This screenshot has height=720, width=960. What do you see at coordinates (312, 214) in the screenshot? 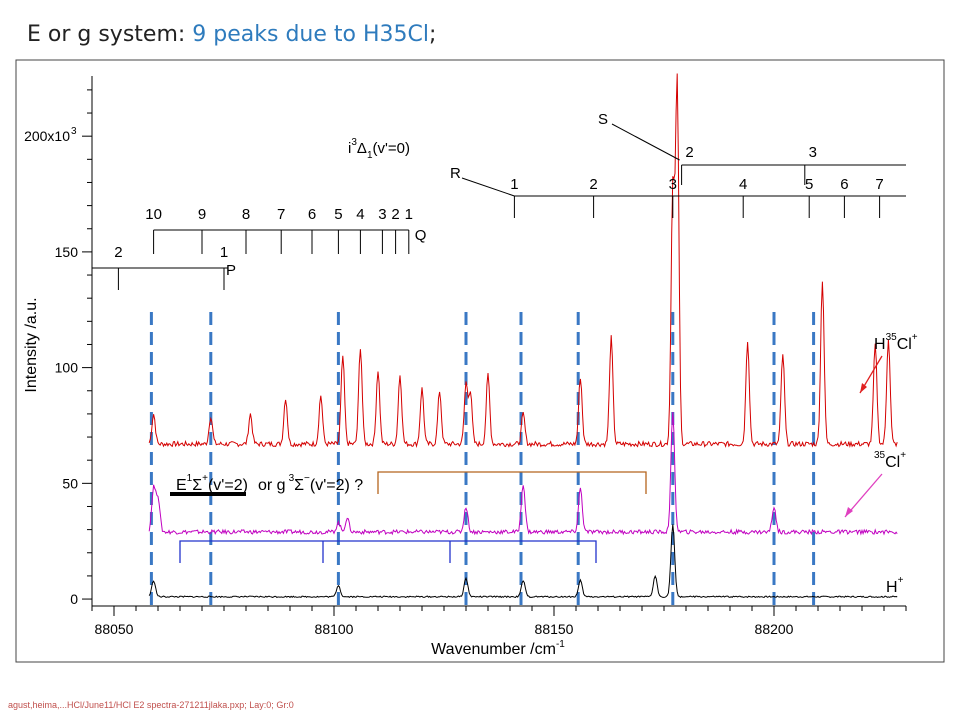
I see `branch-q-number: 6` at bounding box center [312, 214].